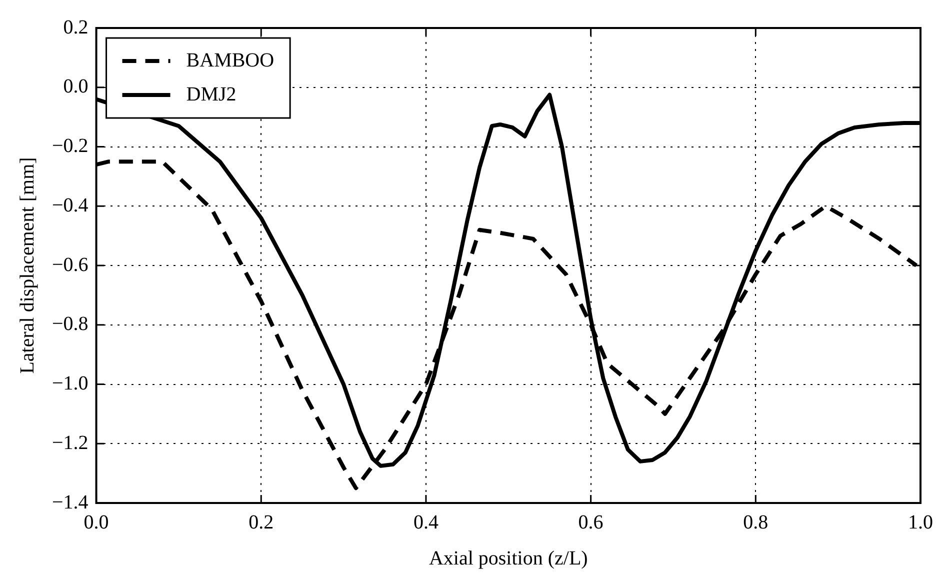  Describe the element at coordinates (27, 265) in the screenshot. I see `y-axis-title: Lateral displacement [mm]` at that location.